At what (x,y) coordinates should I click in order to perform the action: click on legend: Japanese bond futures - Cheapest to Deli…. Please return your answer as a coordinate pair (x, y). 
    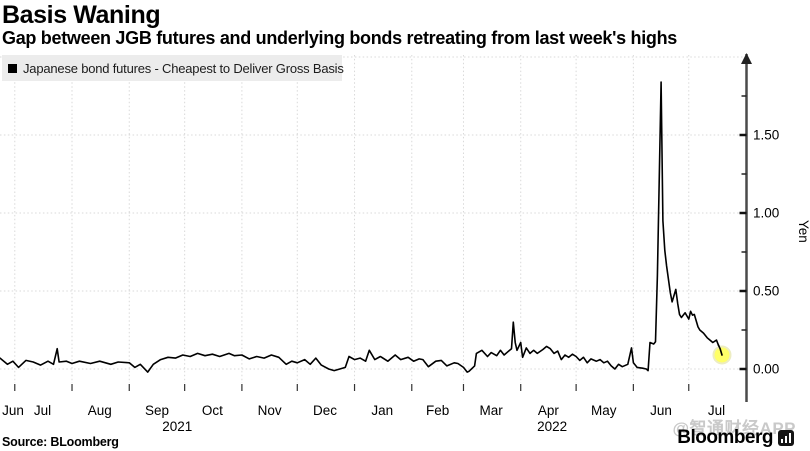
    Looking at the image, I should click on (173, 68).